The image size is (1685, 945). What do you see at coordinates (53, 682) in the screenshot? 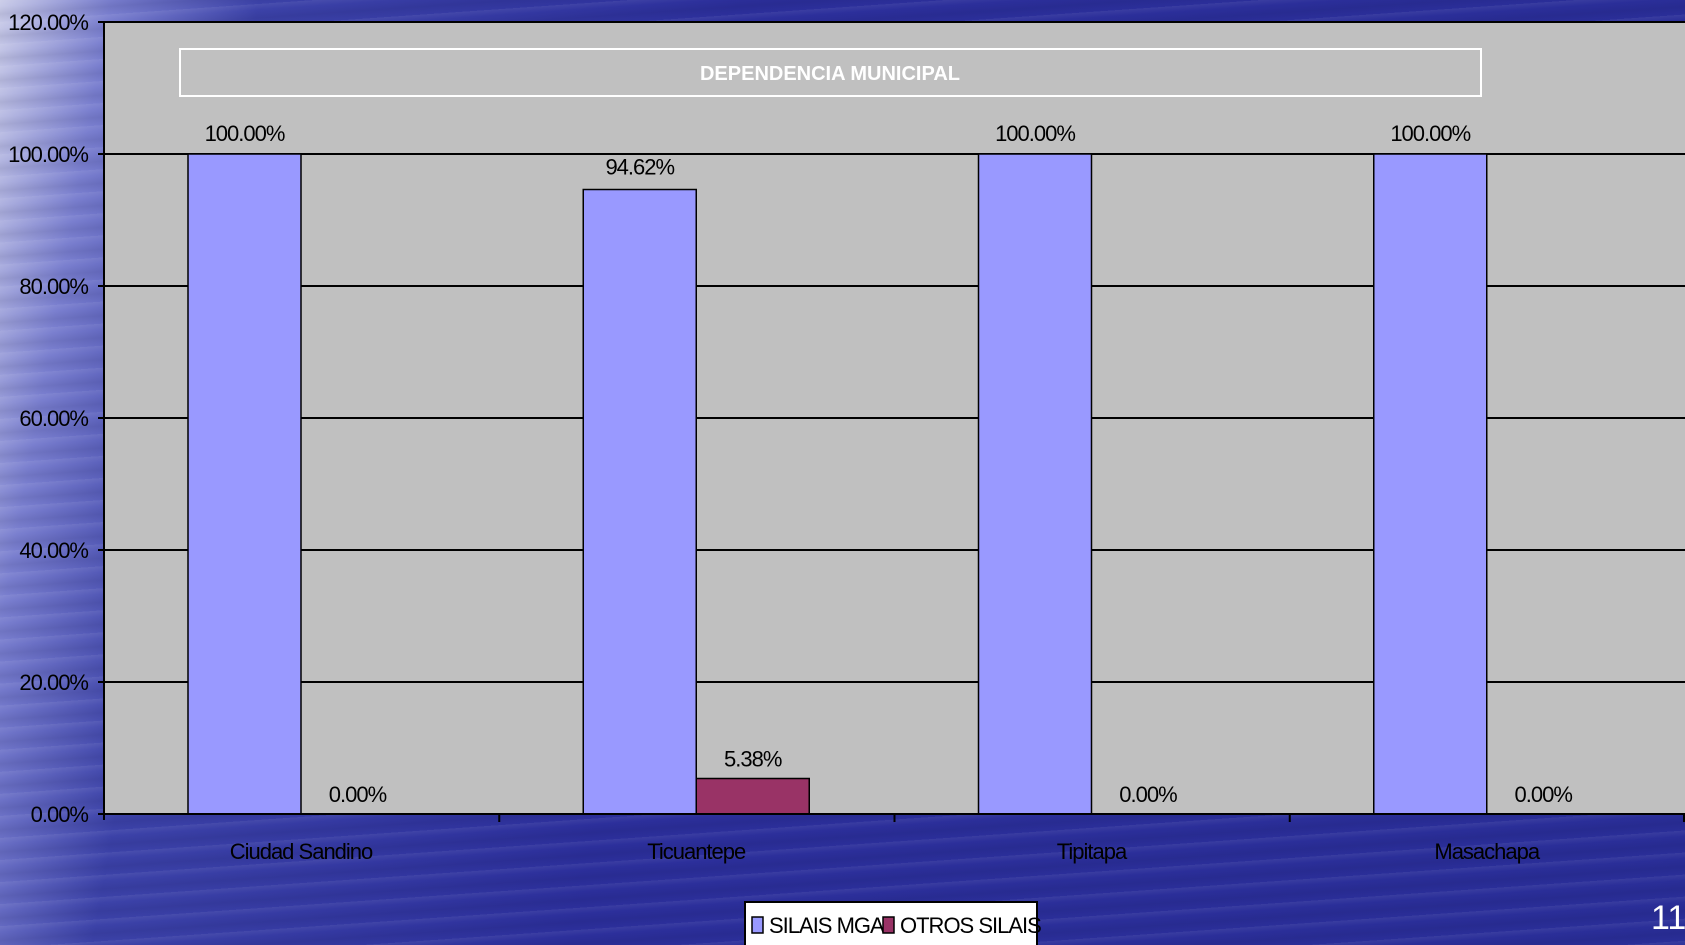
I see `y-tick-label: 20.00%` at bounding box center [53, 682].